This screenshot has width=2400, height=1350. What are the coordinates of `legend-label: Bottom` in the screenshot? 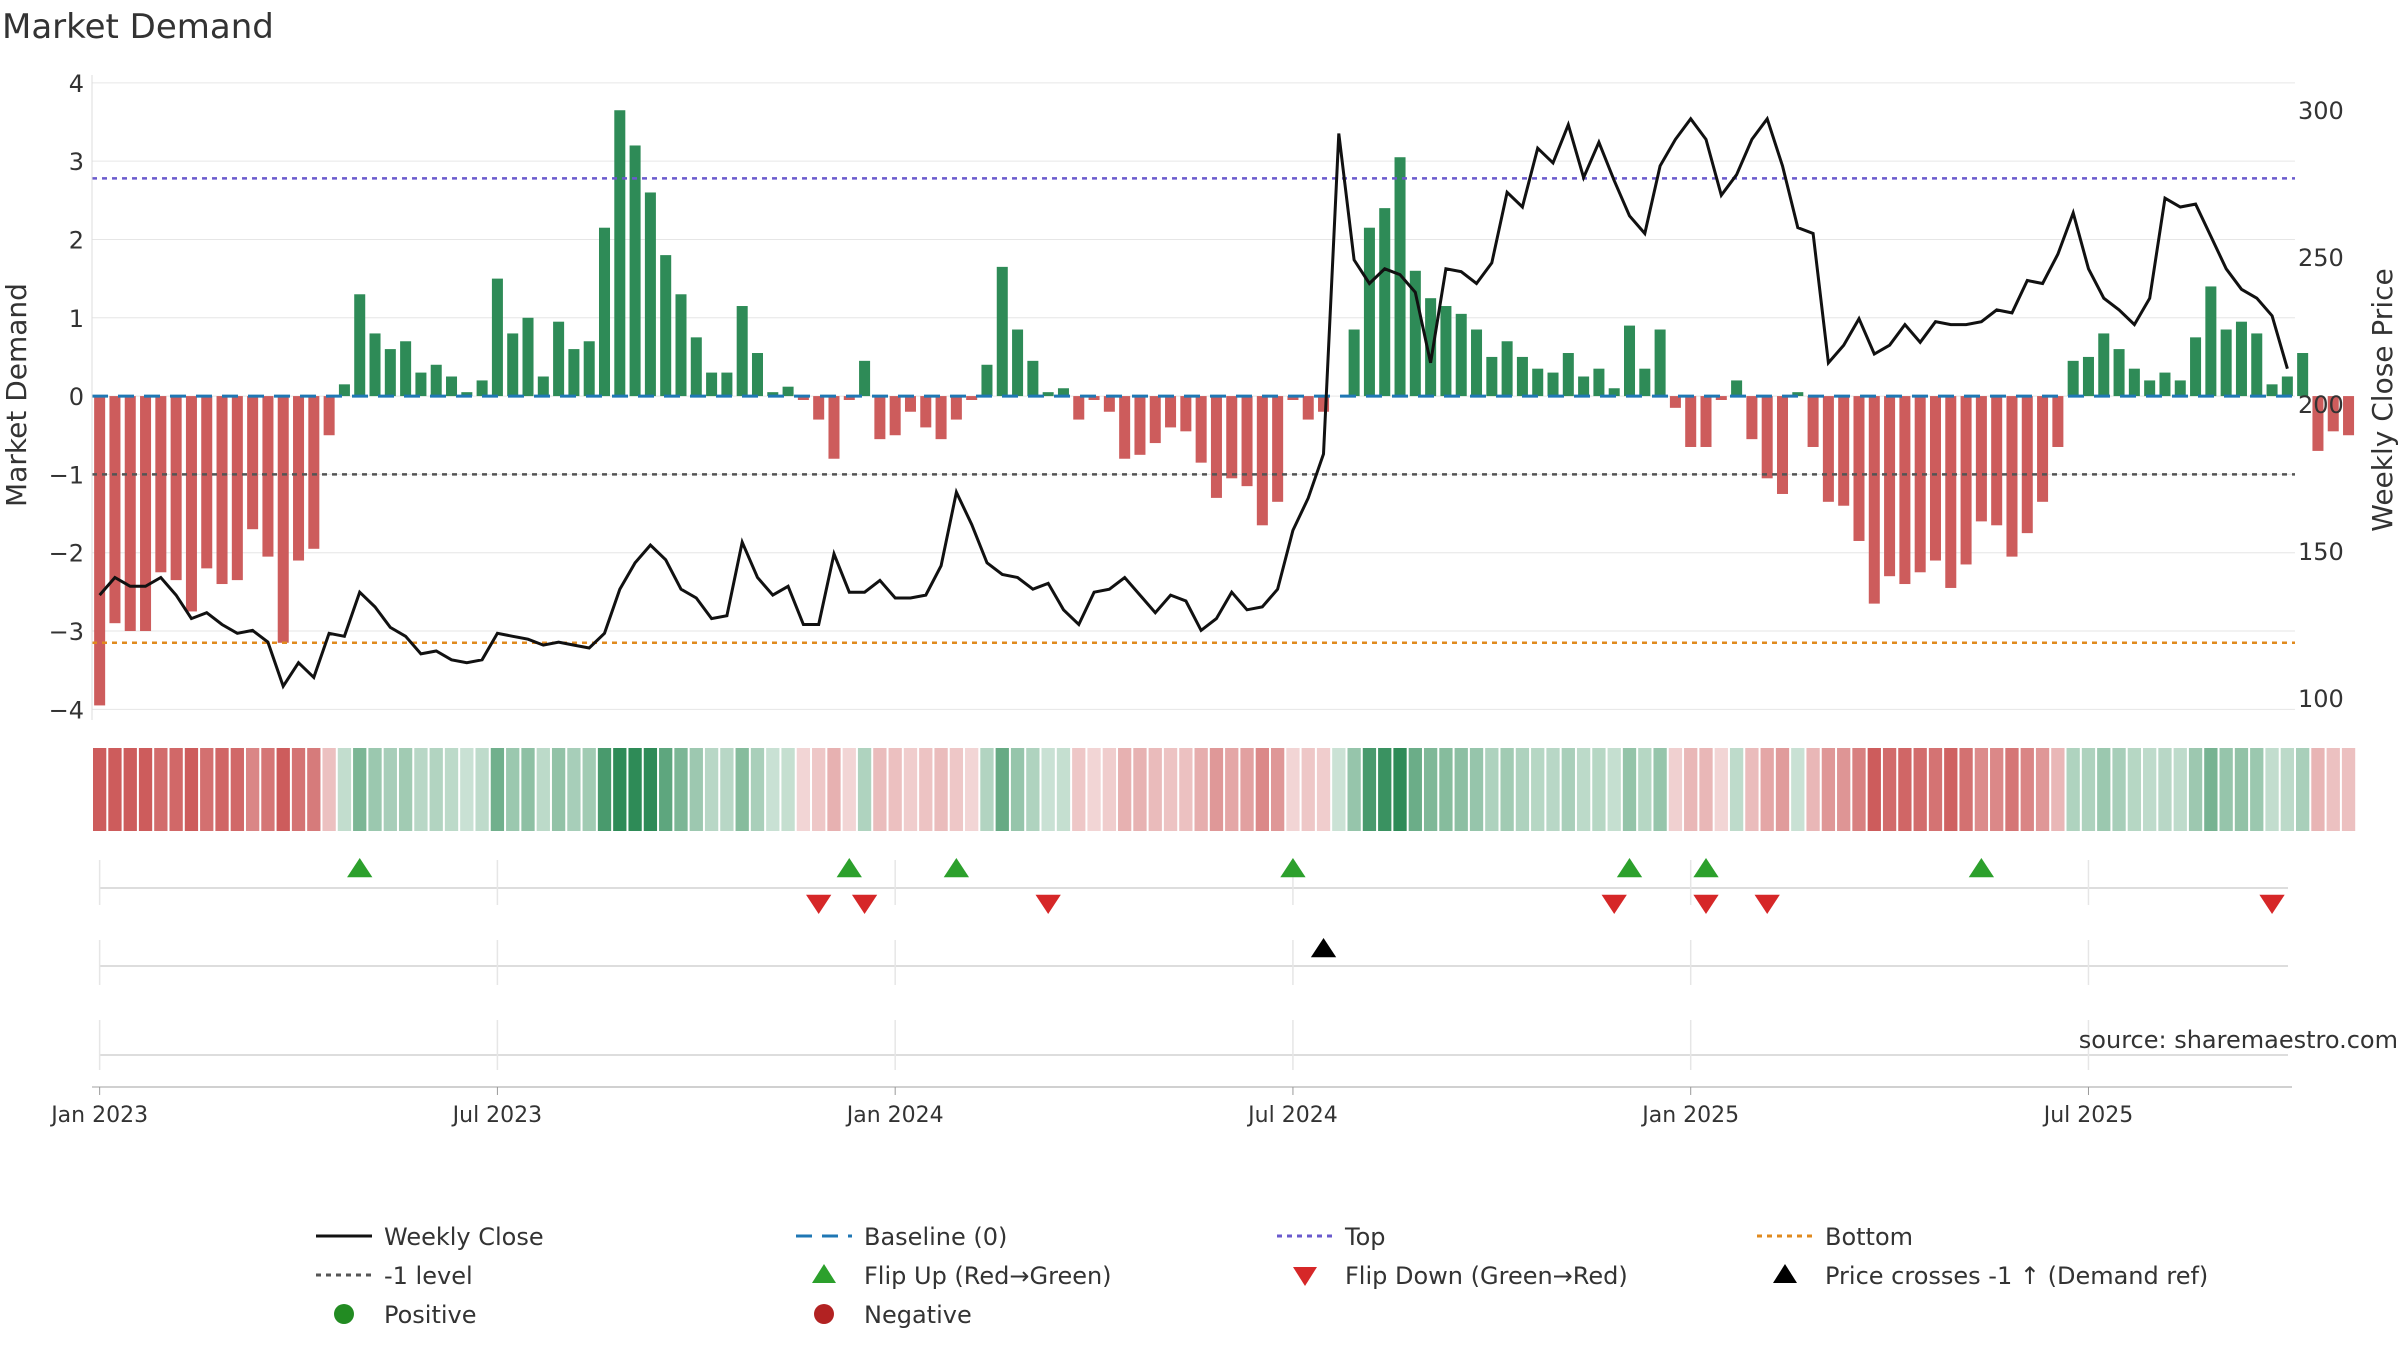 It's located at (1869, 1237).